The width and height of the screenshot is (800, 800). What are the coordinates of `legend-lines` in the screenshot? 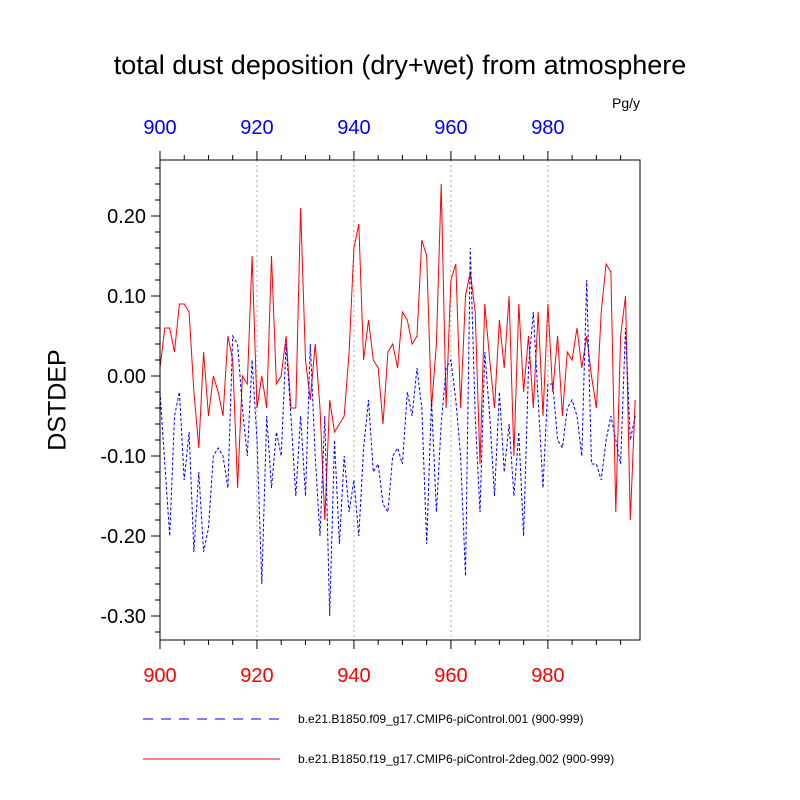 It's located at (211, 739).